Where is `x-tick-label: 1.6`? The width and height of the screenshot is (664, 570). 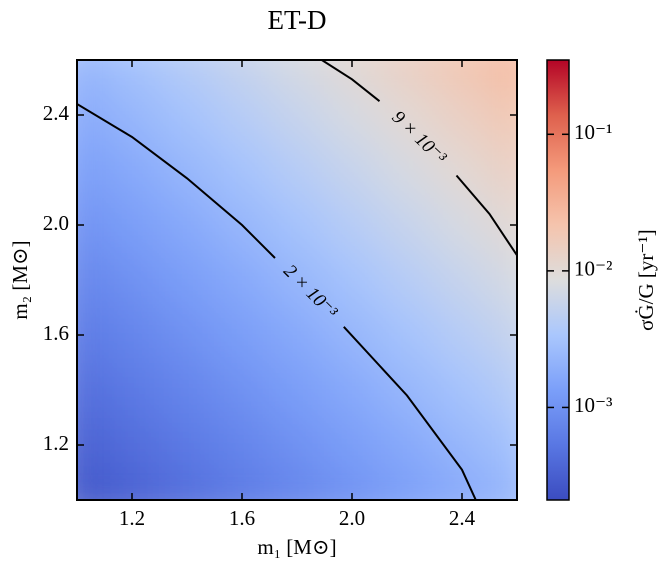
x-tick-label: 1.6 is located at coordinates (242, 518).